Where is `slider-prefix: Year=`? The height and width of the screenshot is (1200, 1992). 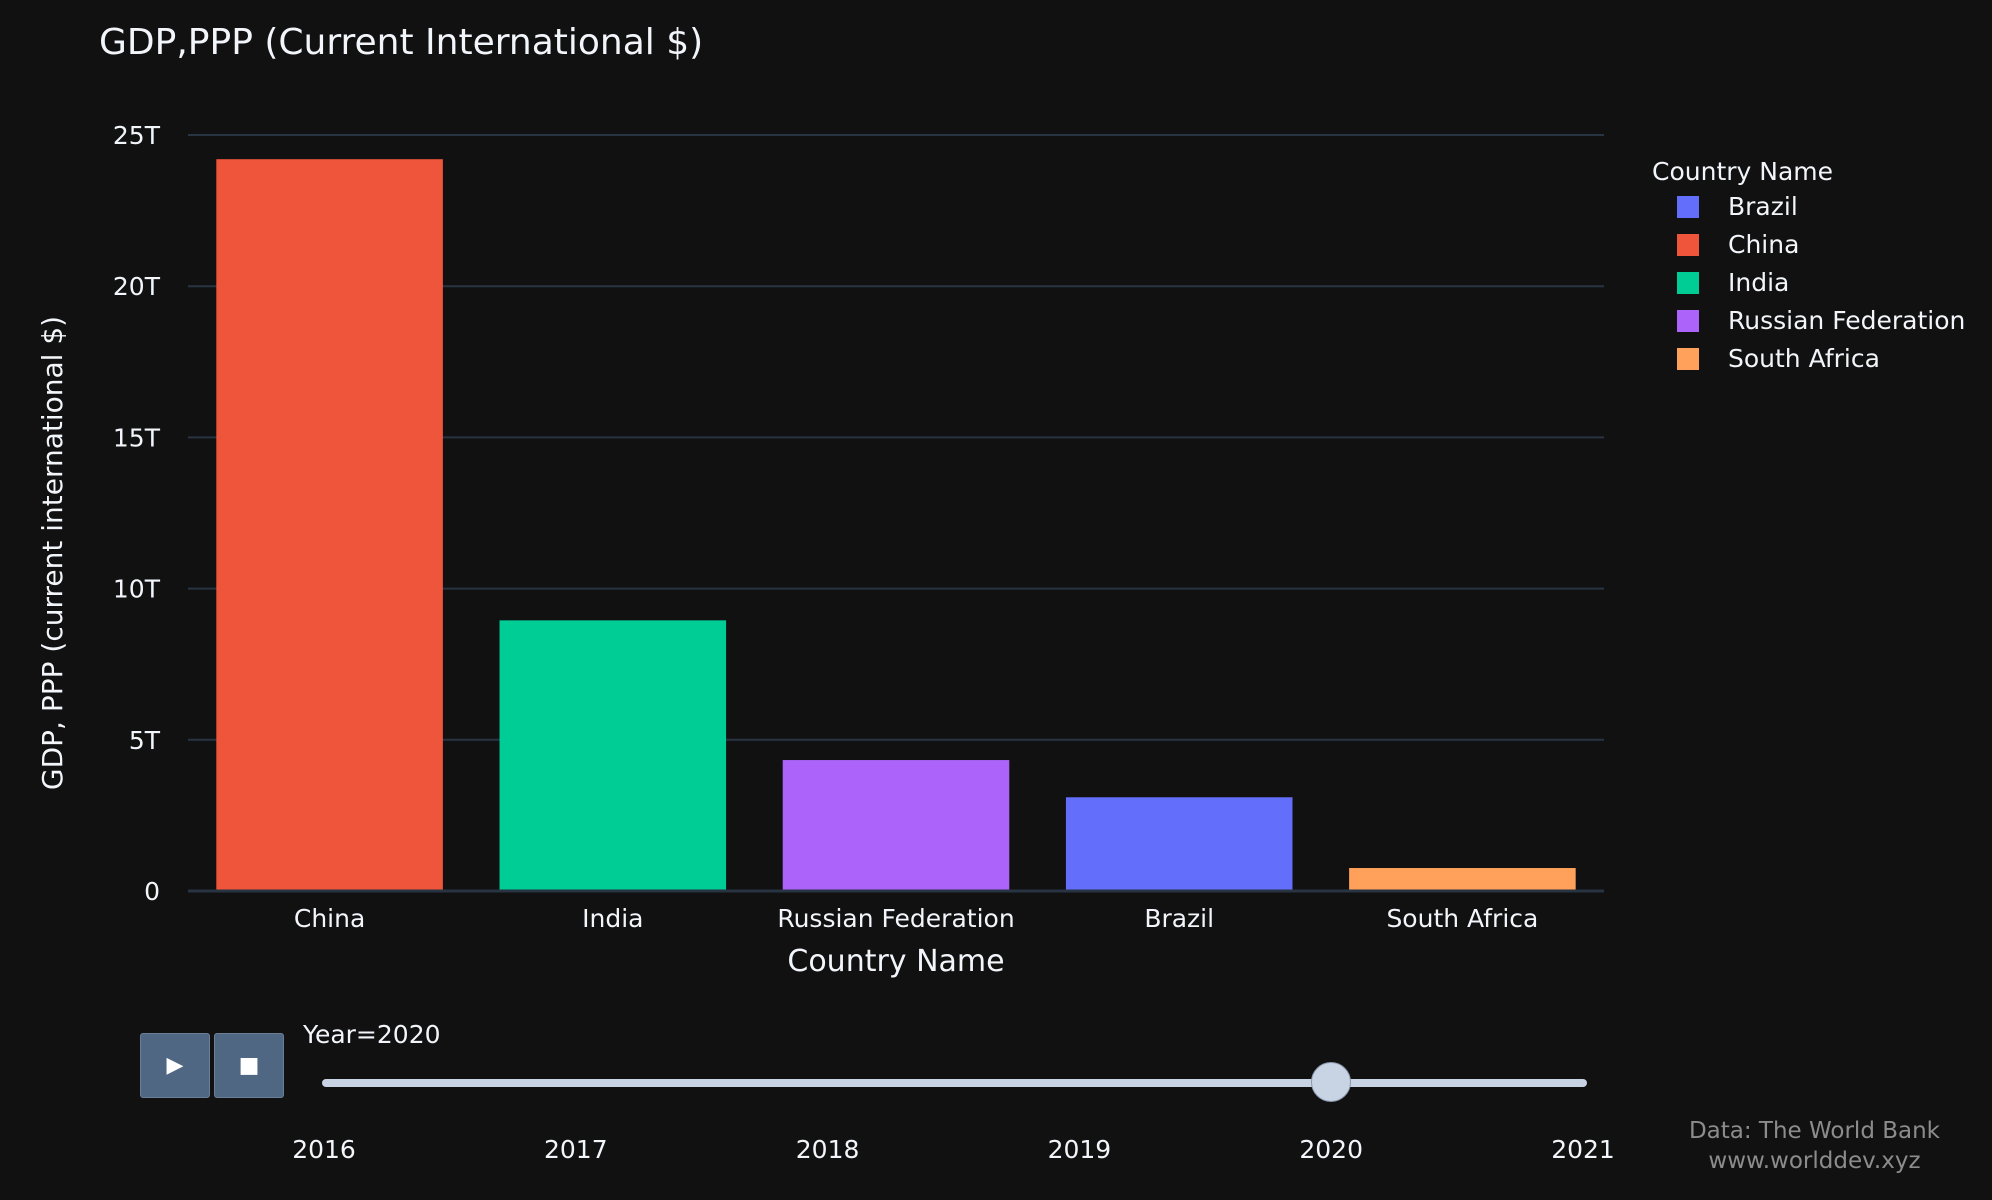
slider-prefix: Year= is located at coordinates (340, 1034).